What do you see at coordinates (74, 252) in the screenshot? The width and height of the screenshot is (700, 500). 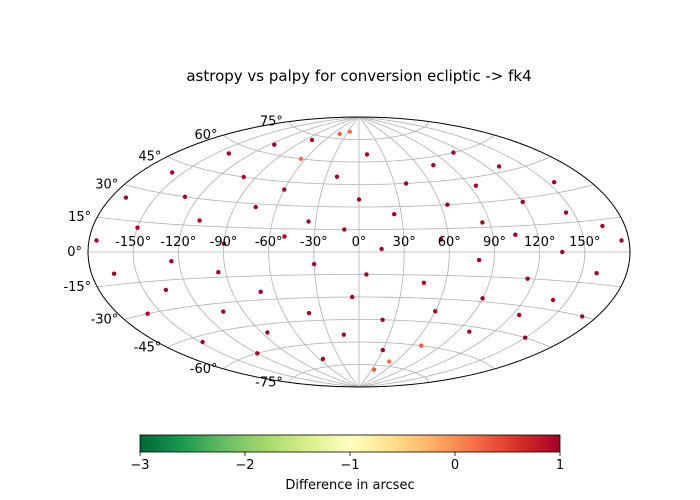 I see `latitude-tick-label: 0°` at bounding box center [74, 252].